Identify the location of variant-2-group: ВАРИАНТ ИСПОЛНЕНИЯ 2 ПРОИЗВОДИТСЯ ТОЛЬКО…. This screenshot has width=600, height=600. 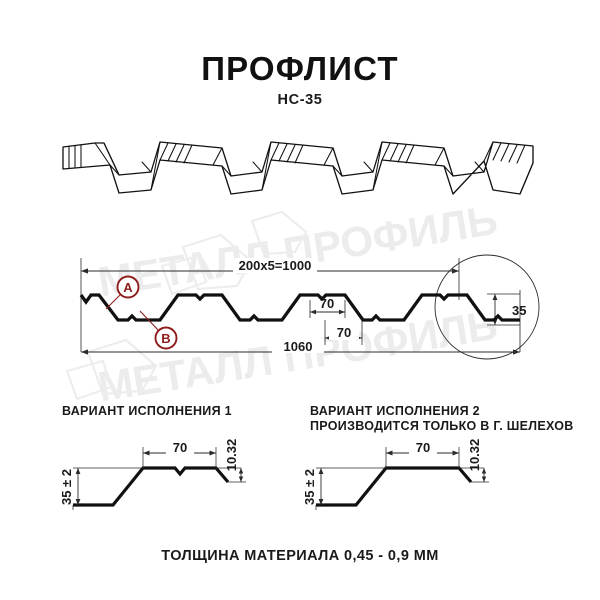
(438, 457).